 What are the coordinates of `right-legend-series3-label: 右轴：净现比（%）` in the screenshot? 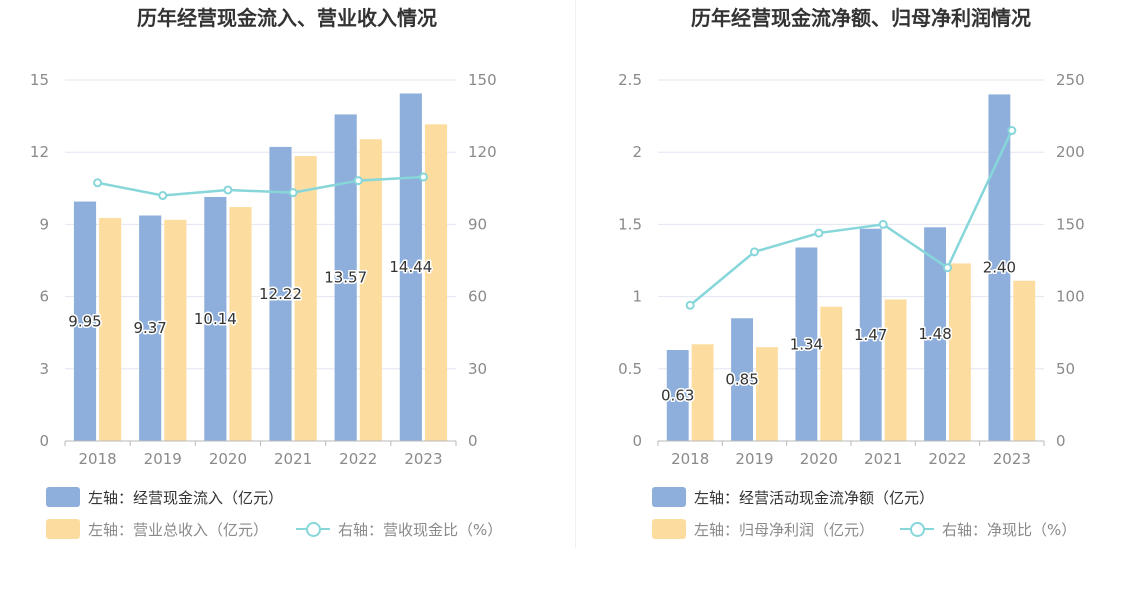 It's located at (1009, 529).